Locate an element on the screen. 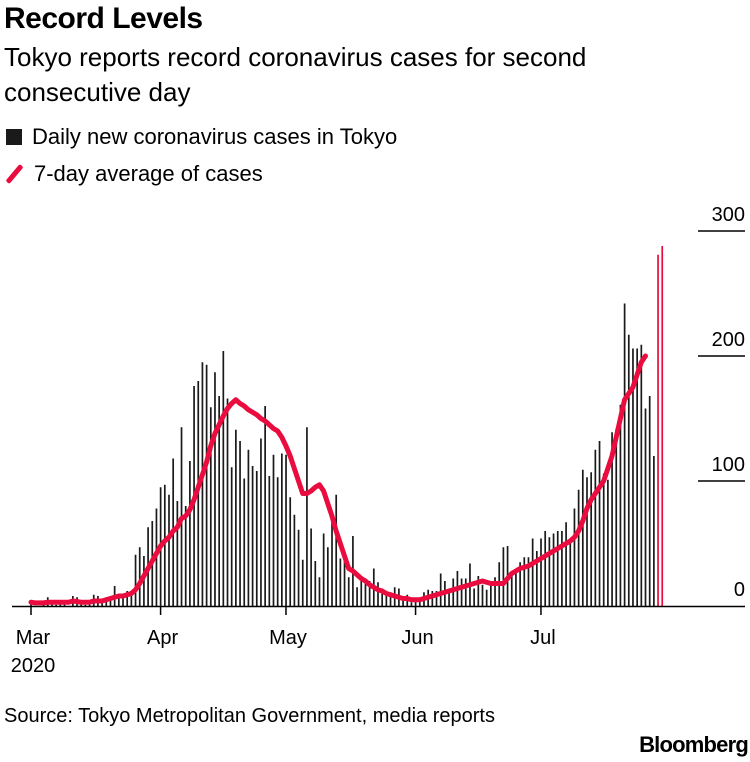 This screenshot has width=750, height=762. chart-title: Record Levels is located at coordinates (103, 18).